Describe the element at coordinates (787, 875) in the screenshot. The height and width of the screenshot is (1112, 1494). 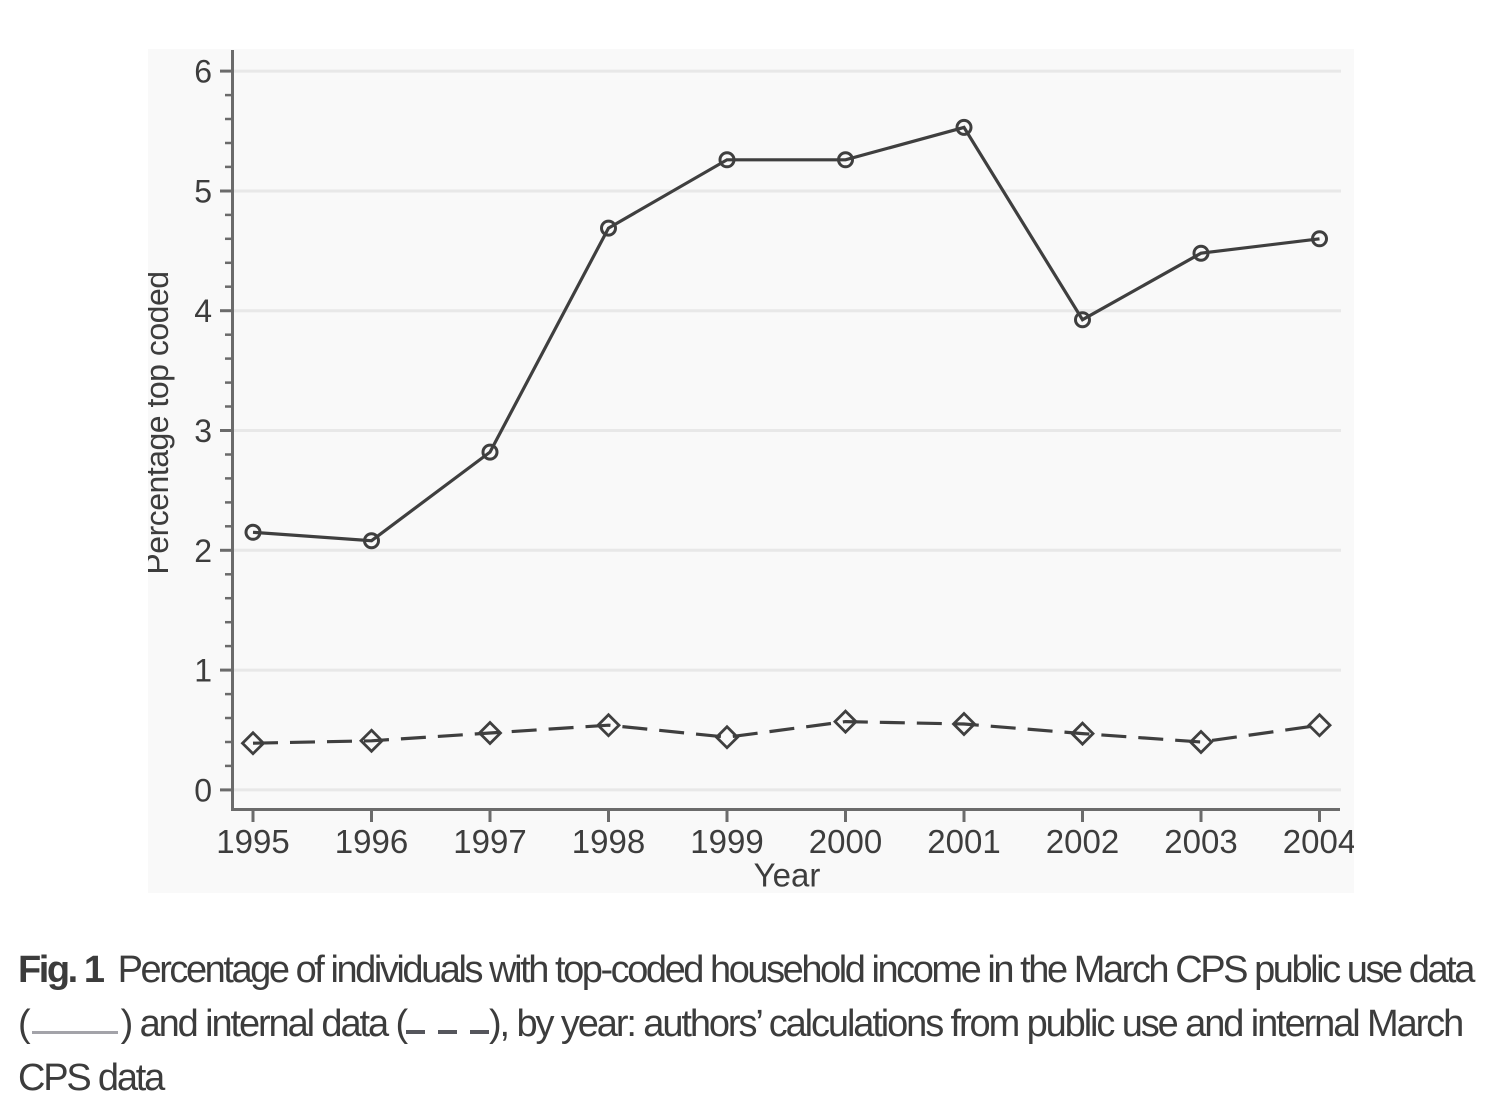
I see `svg-text: Year` at that location.